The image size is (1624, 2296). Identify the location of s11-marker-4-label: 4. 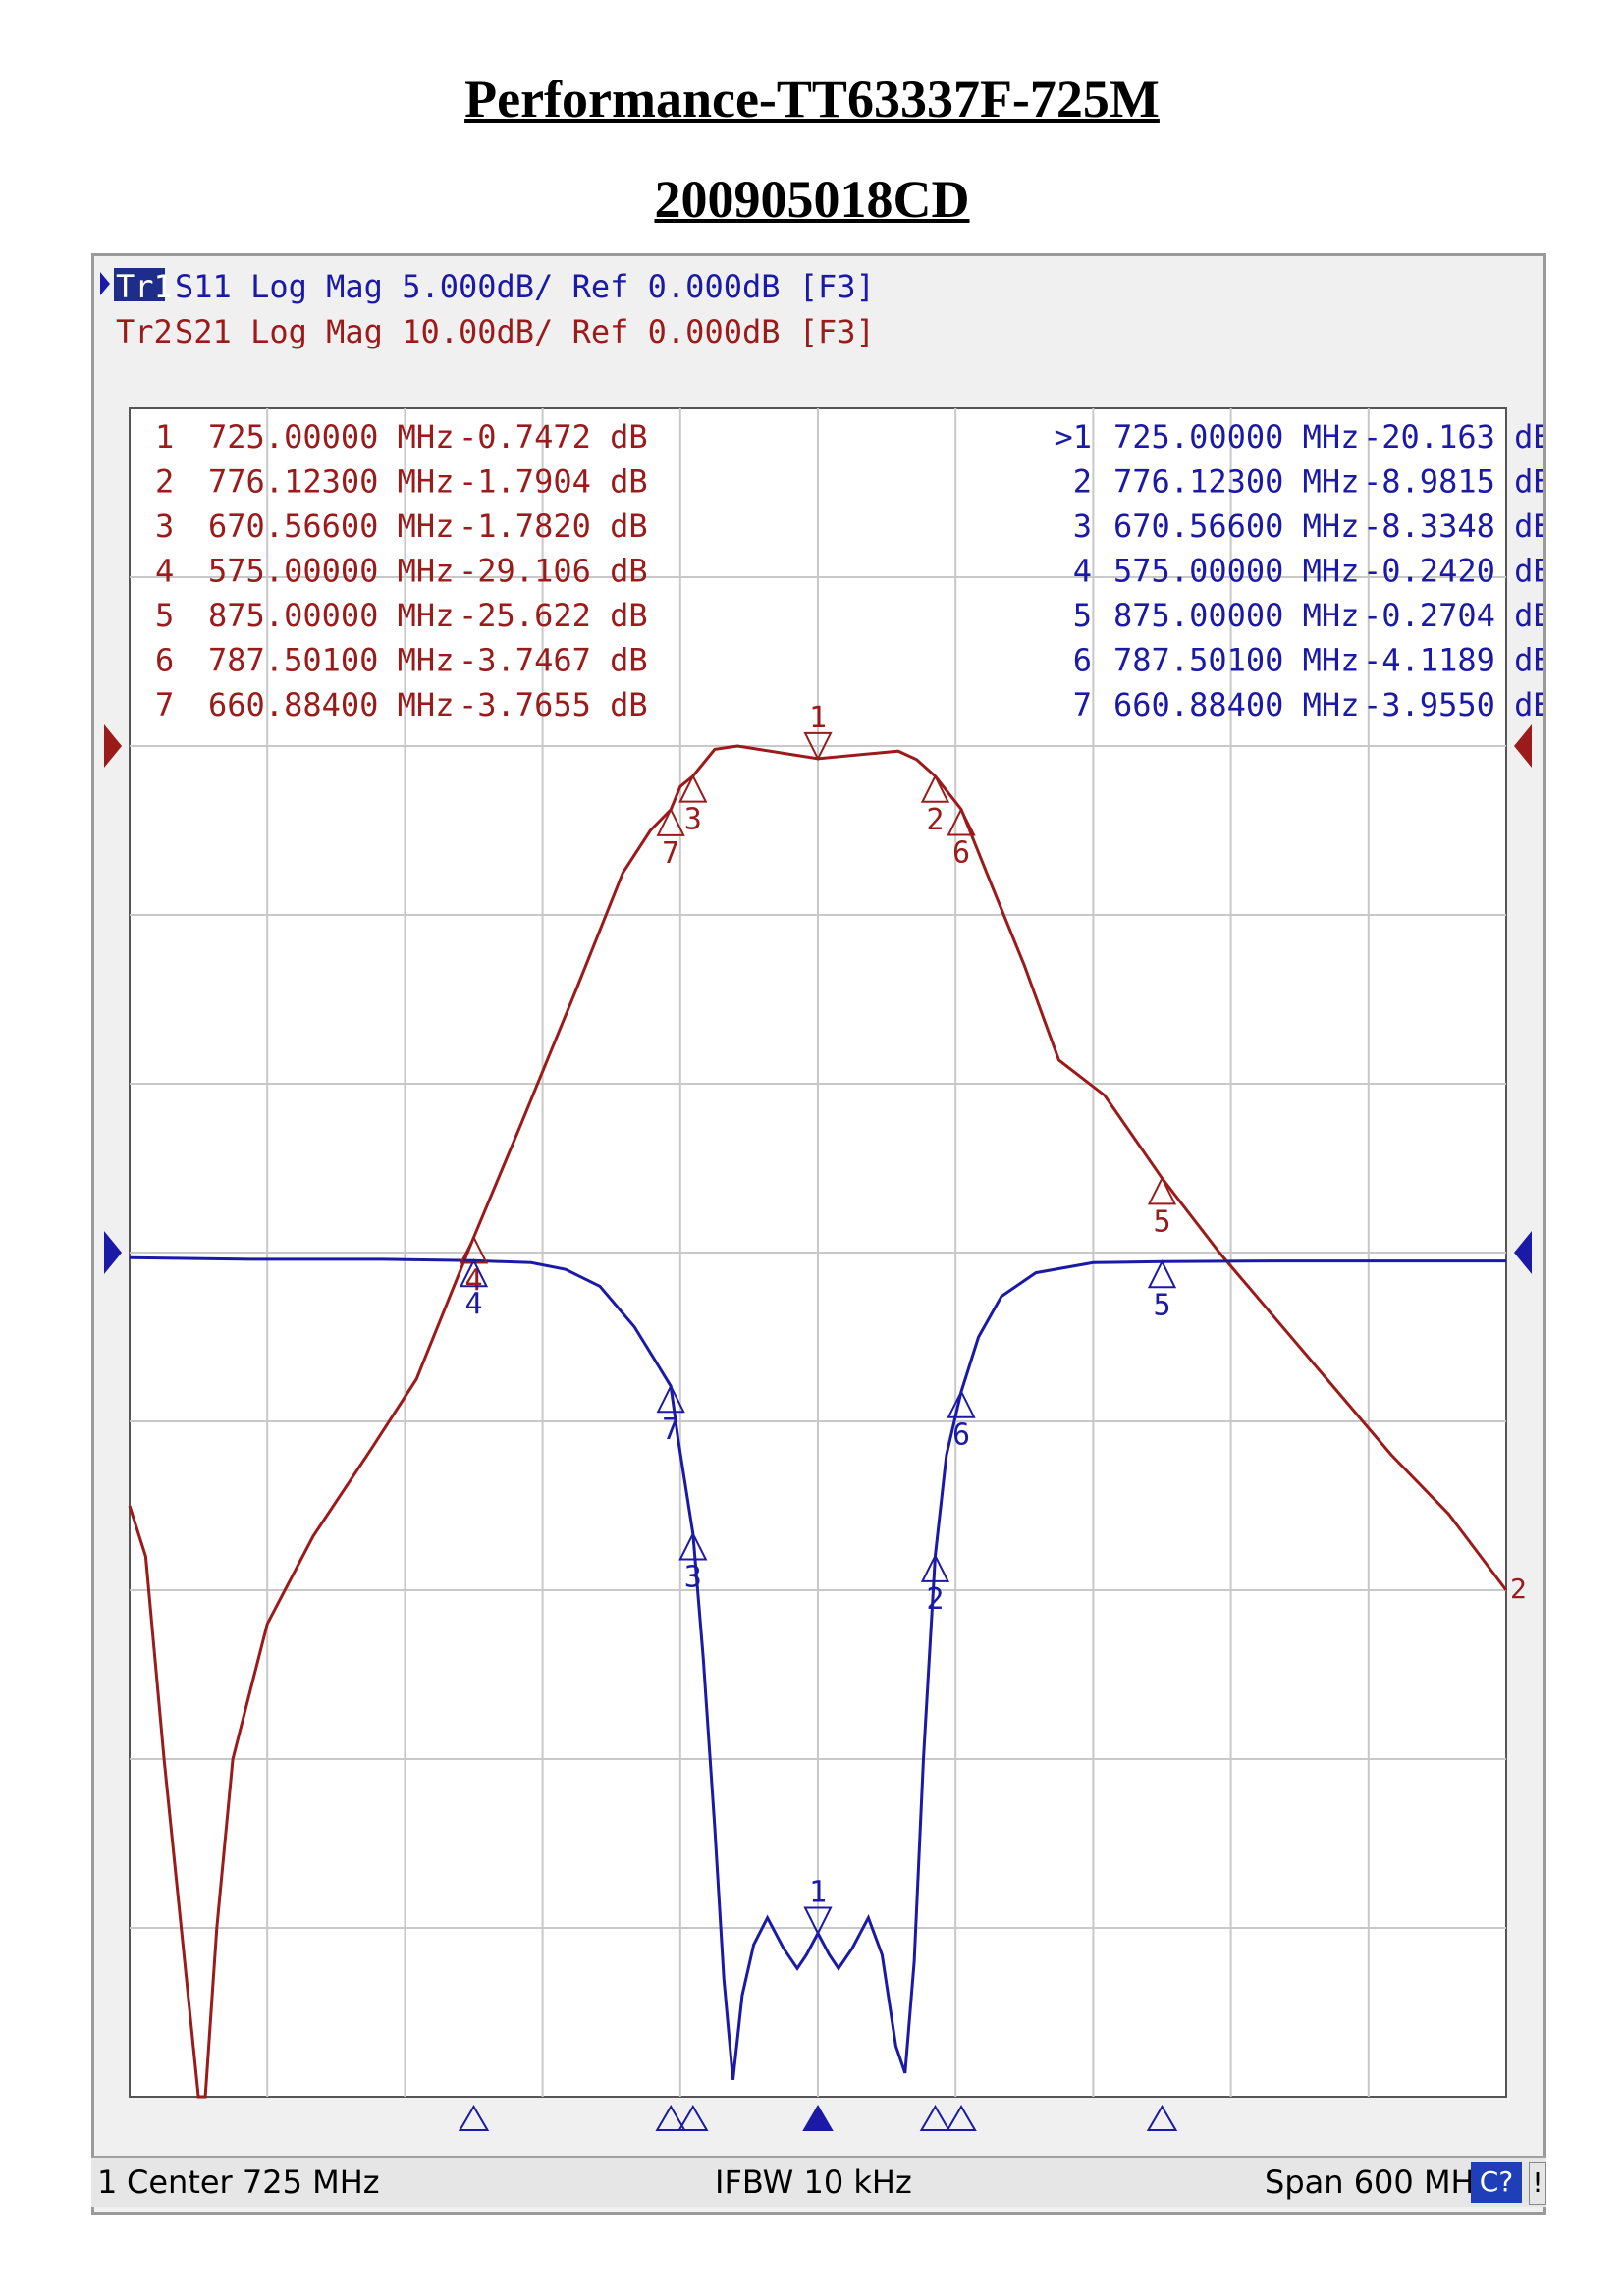
(473, 1304).